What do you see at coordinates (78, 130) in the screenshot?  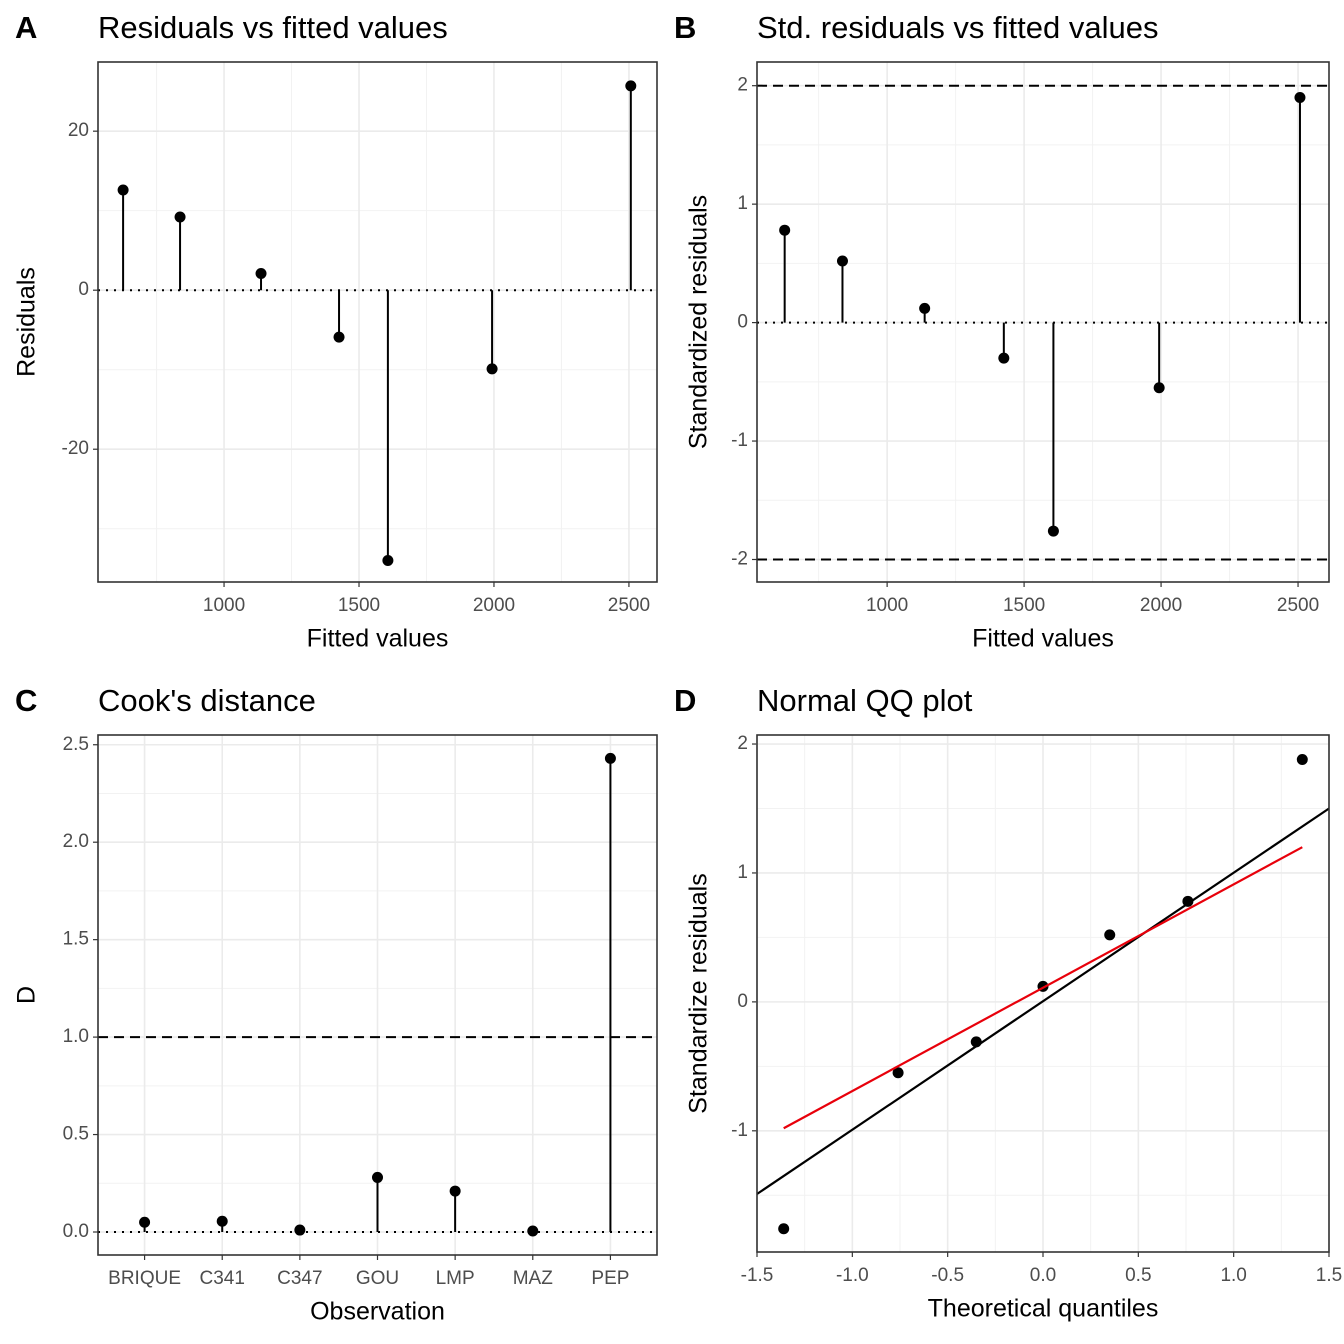 I see `y-tick-label: 20` at bounding box center [78, 130].